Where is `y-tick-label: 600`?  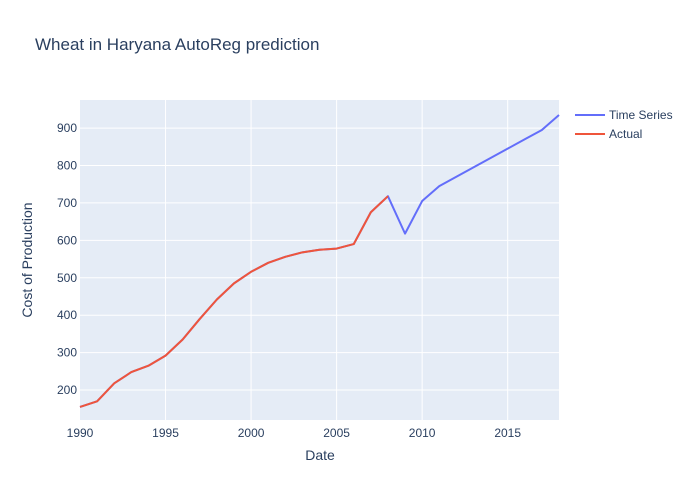 y-tick-label: 600 is located at coordinates (67, 240).